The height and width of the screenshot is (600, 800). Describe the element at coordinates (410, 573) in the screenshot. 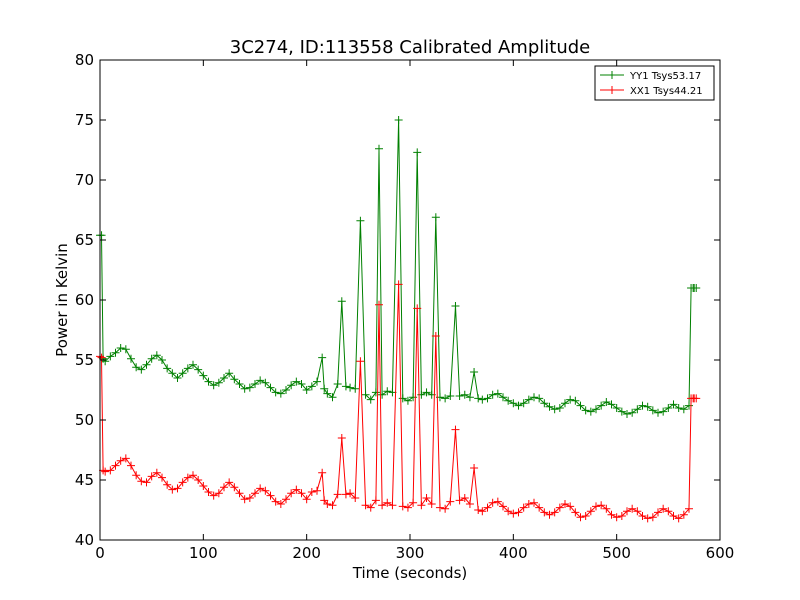

I see `x-axis-label: Time (seconds)` at that location.